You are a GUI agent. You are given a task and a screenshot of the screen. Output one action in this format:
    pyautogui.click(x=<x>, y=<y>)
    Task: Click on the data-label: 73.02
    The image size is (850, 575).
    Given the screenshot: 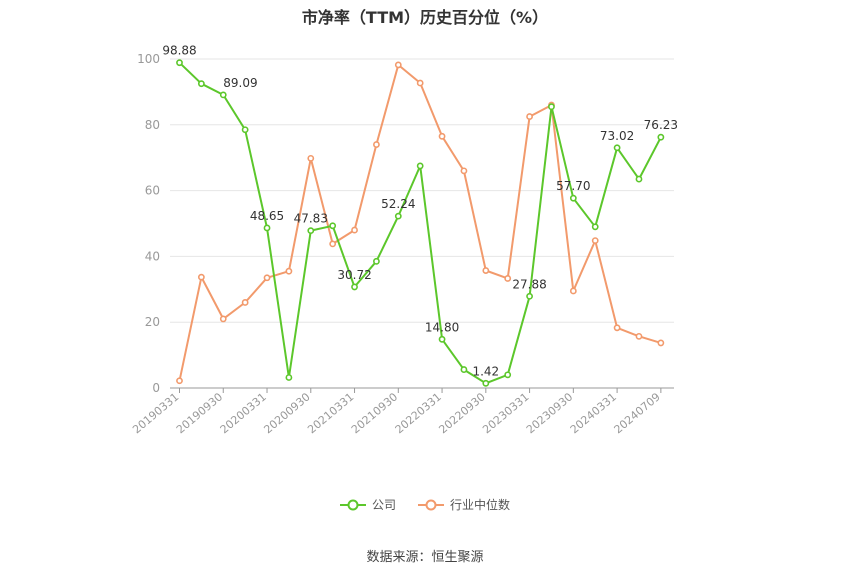 What is the action you would take?
    pyautogui.click(x=617, y=136)
    